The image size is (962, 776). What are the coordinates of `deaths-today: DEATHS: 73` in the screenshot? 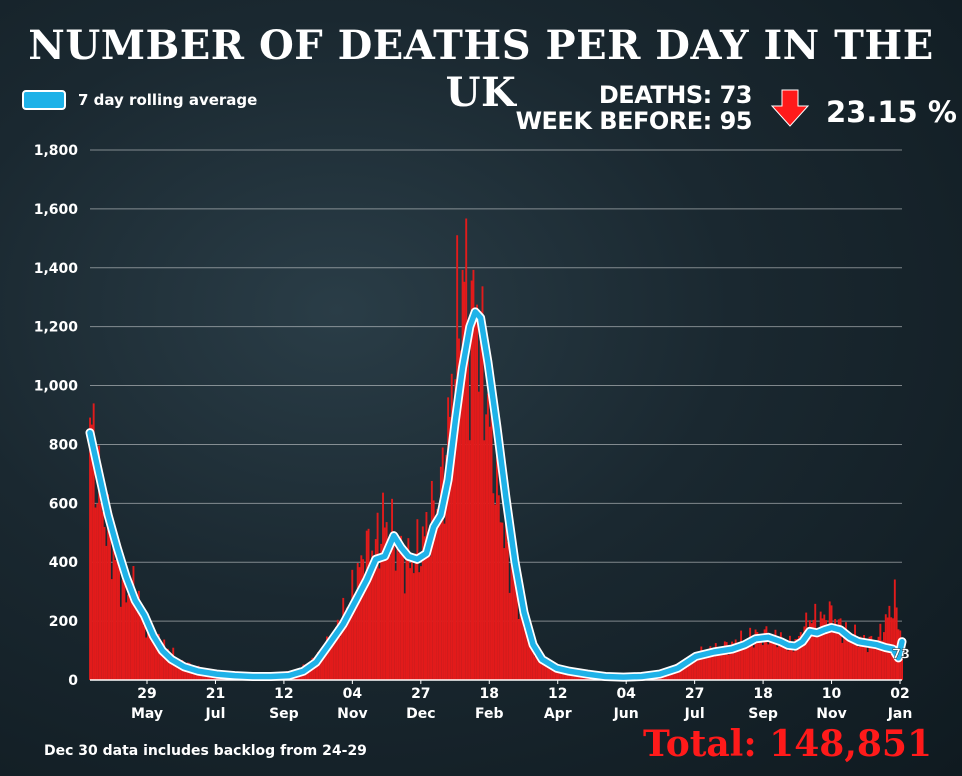 It's located at (675, 95).